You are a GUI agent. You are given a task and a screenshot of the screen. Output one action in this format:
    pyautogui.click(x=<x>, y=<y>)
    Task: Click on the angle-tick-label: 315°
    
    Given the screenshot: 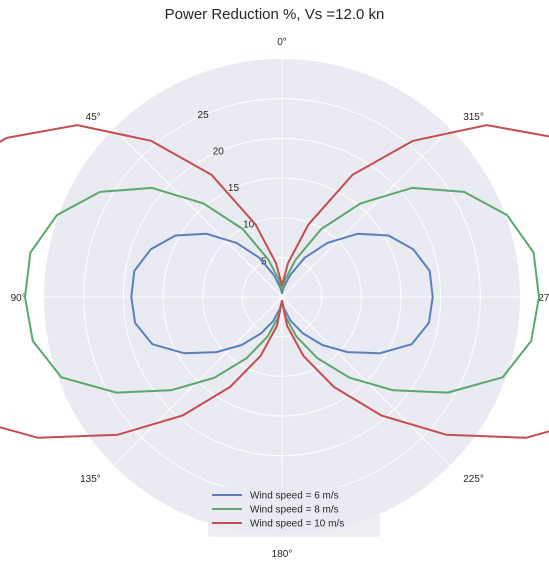 What is the action you would take?
    pyautogui.click(x=473, y=117)
    